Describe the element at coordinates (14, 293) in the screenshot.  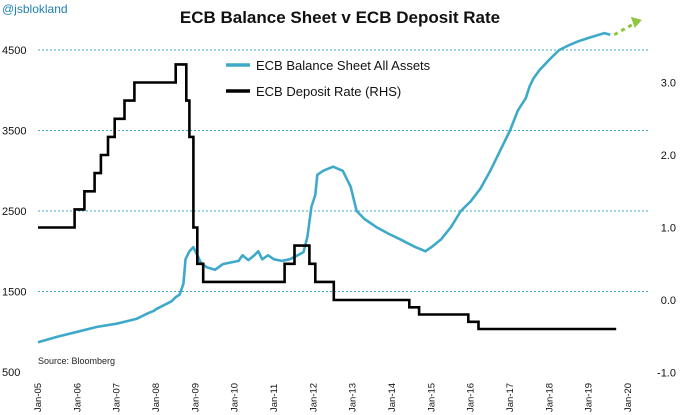
I see `left-tick-label: 1500` at that location.